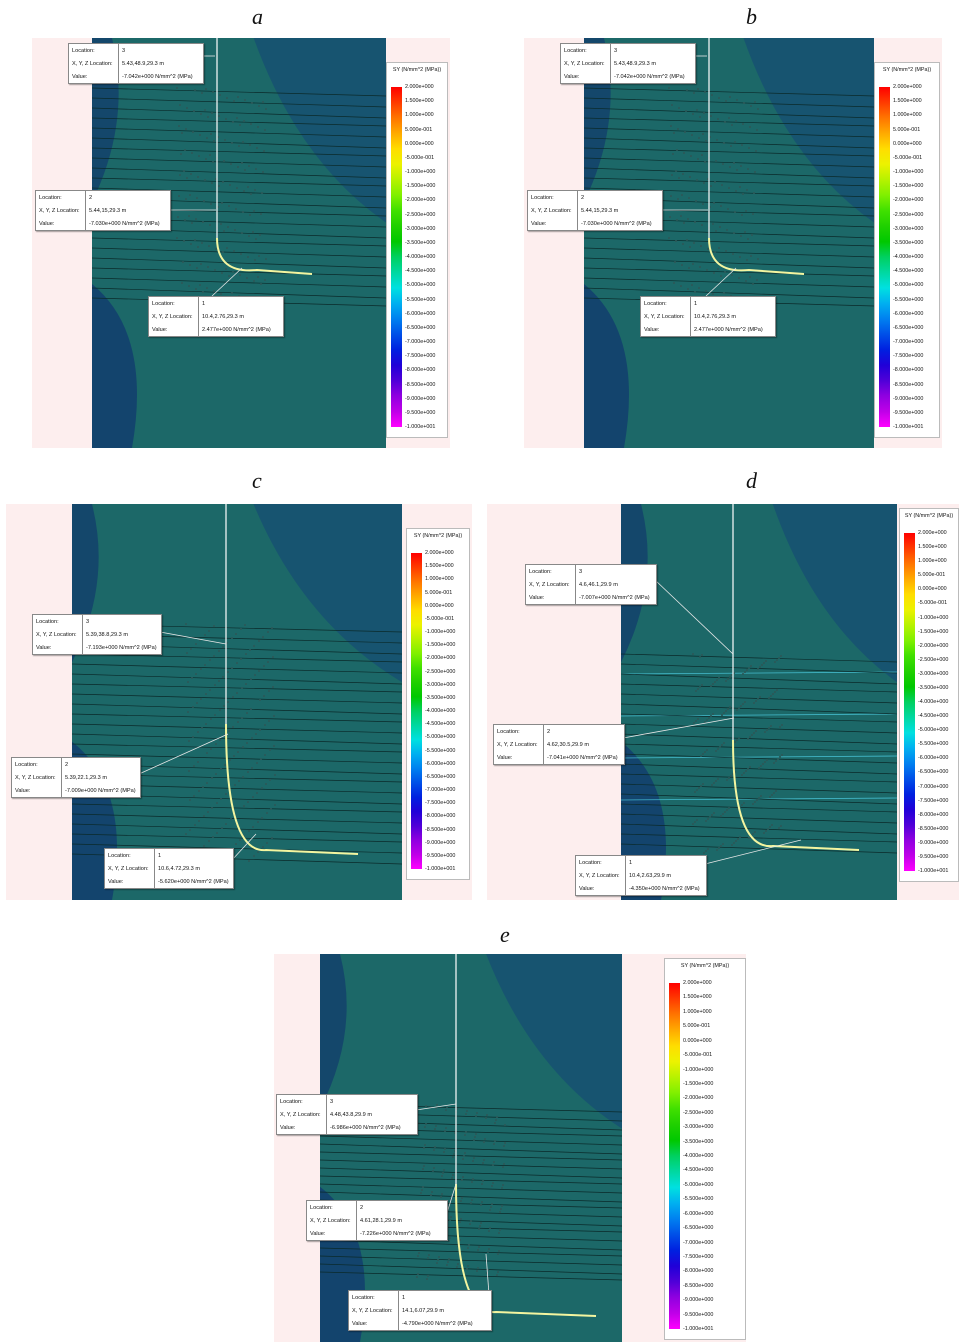  I want to click on legend-tick-label: -4.500e+000, so click(420, 271).